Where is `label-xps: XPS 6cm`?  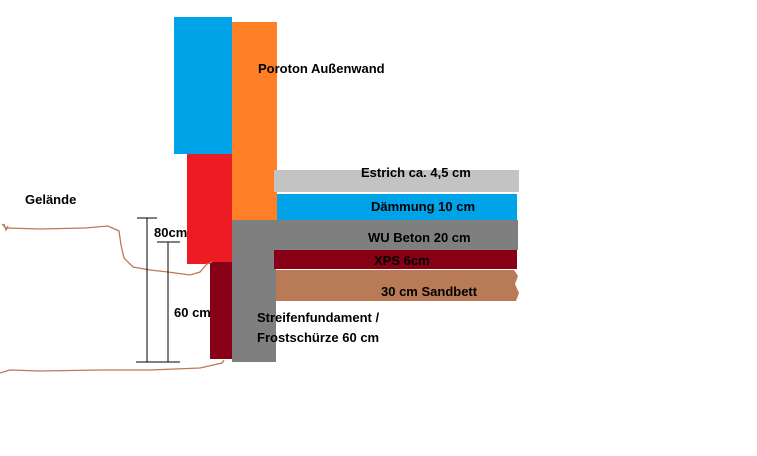 label-xps: XPS 6cm is located at coordinates (402, 260).